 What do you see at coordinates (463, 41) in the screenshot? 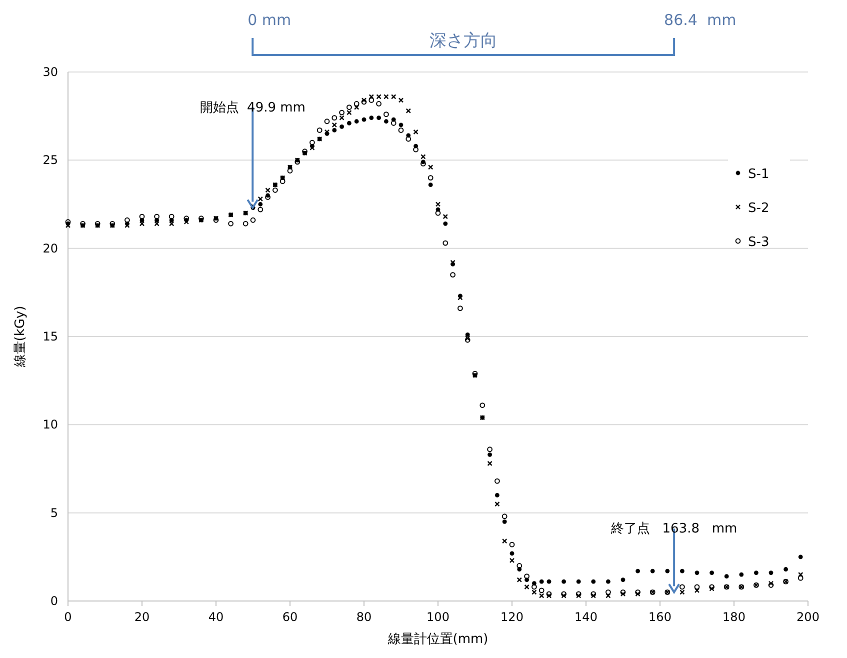
I see `text: 深さ方向` at bounding box center [463, 41].